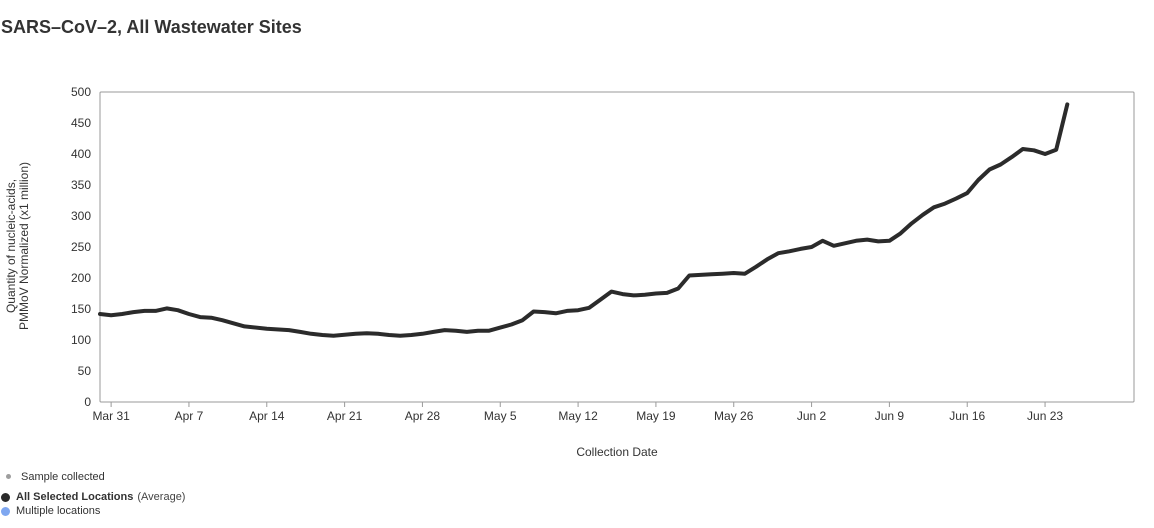 This screenshot has width=1154, height=528. Describe the element at coordinates (85, 371) in the screenshot. I see `y-tick-label: 50` at that location.